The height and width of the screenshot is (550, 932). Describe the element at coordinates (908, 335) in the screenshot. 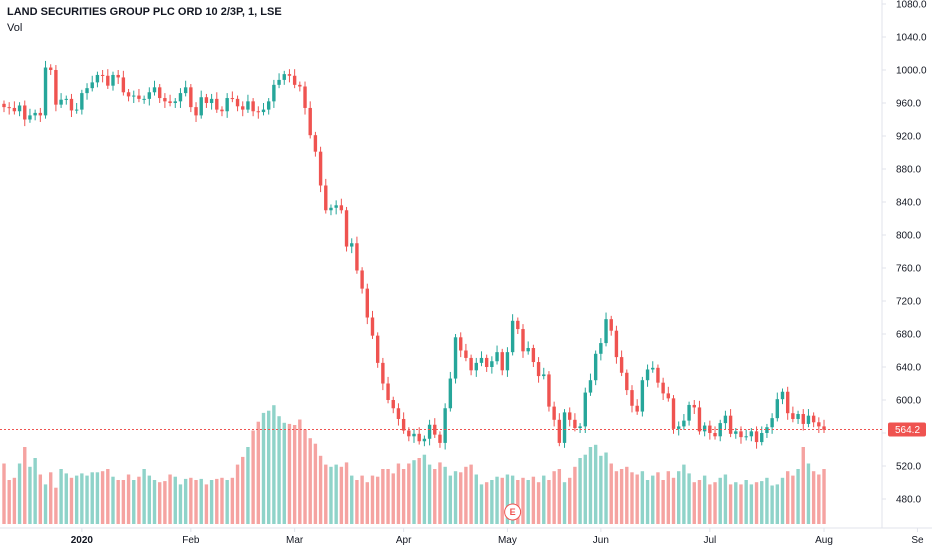

I see `price-tick-label: 680.0` at that location.